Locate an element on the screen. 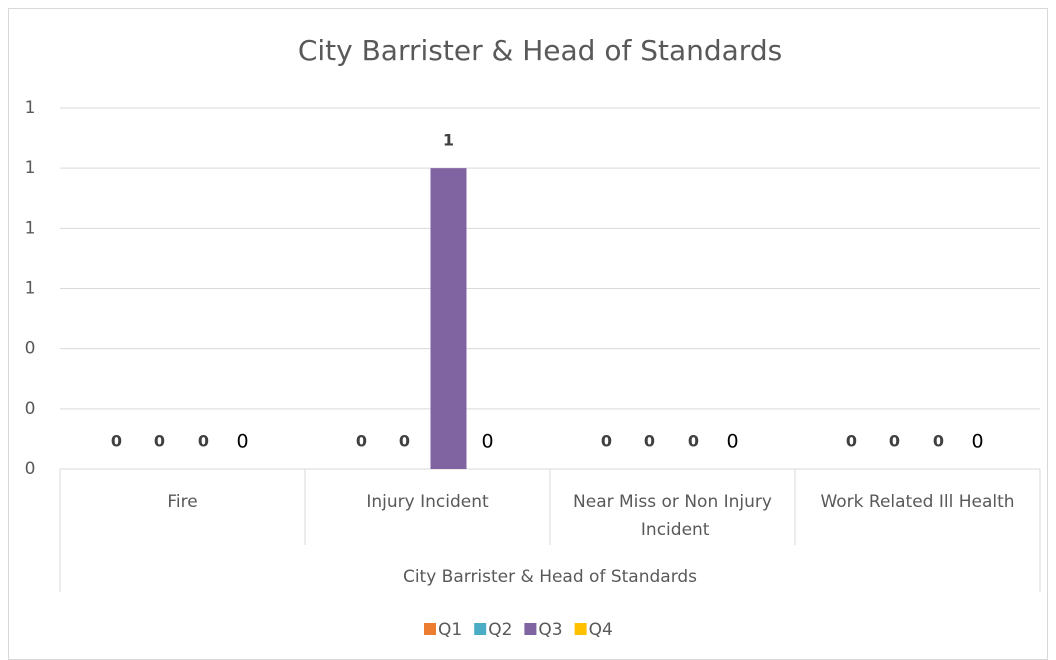 Image resolution: width=1056 pixels, height=660 pixels. data-label: 1 is located at coordinates (448, 140).